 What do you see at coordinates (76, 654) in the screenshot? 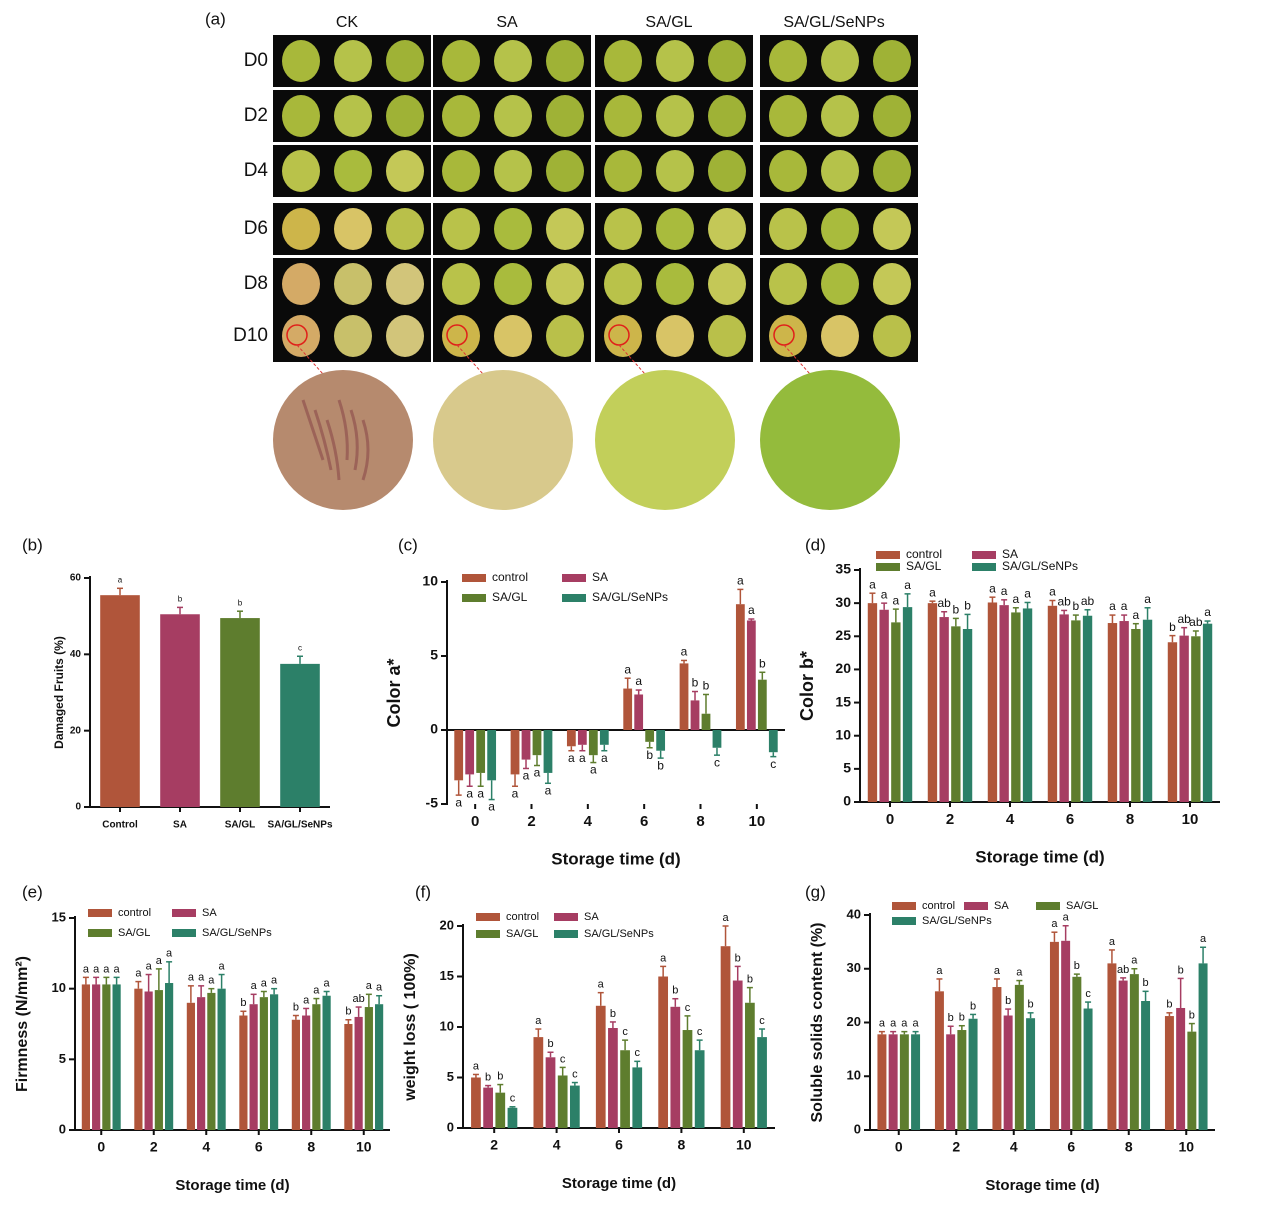
I see `y-tick-label: 40` at bounding box center [76, 654].